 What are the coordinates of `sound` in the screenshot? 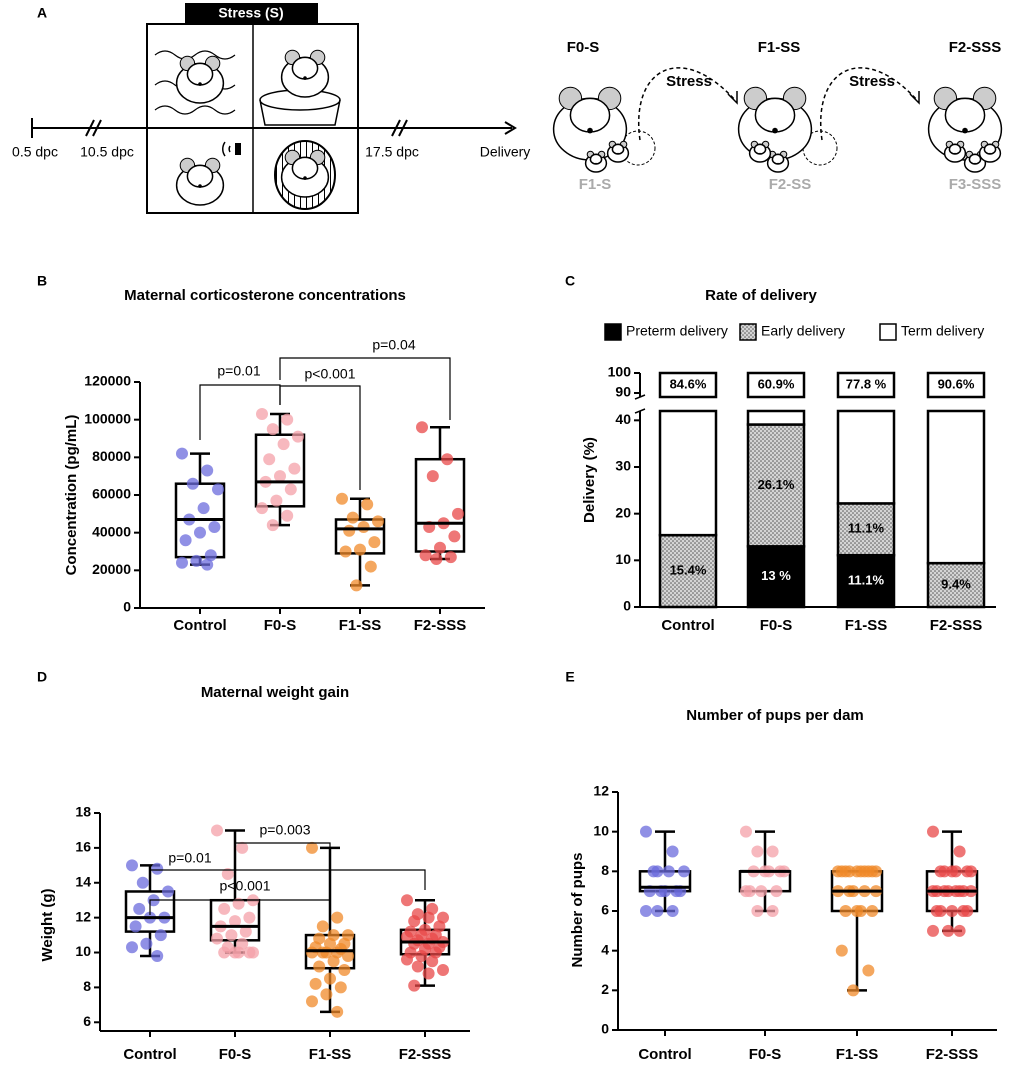 It's located at (226, 149).